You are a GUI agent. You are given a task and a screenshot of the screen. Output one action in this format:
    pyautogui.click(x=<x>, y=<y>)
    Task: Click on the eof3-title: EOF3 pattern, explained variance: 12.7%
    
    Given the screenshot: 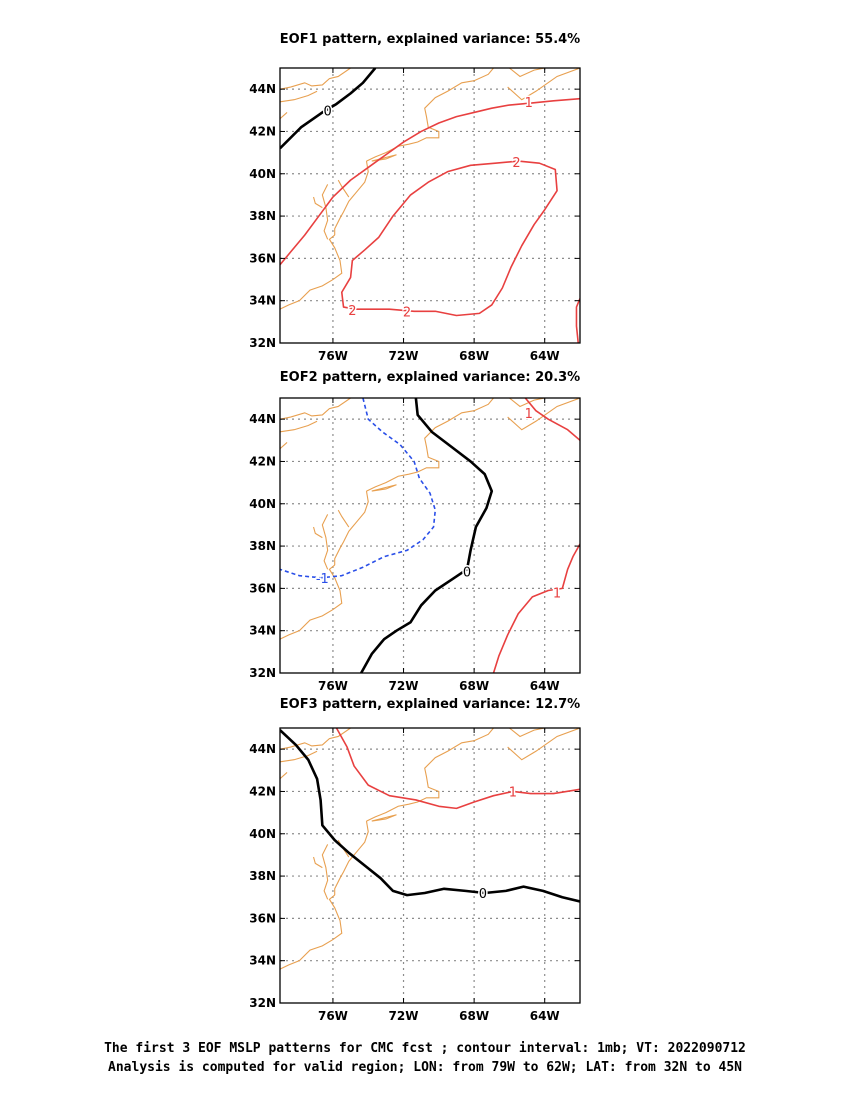 What is the action you would take?
    pyautogui.click(x=430, y=704)
    